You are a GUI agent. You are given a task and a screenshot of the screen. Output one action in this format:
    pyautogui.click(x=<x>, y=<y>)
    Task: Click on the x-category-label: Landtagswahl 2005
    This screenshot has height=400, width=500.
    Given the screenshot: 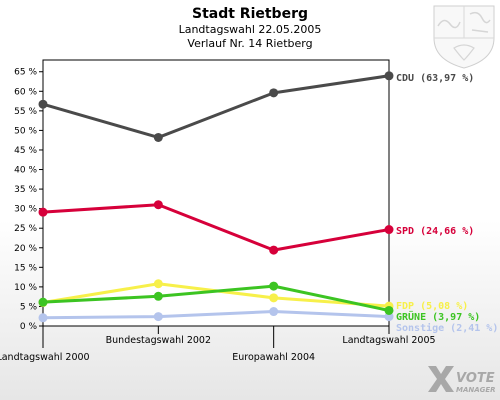 What is the action you would take?
    pyautogui.click(x=388, y=340)
    